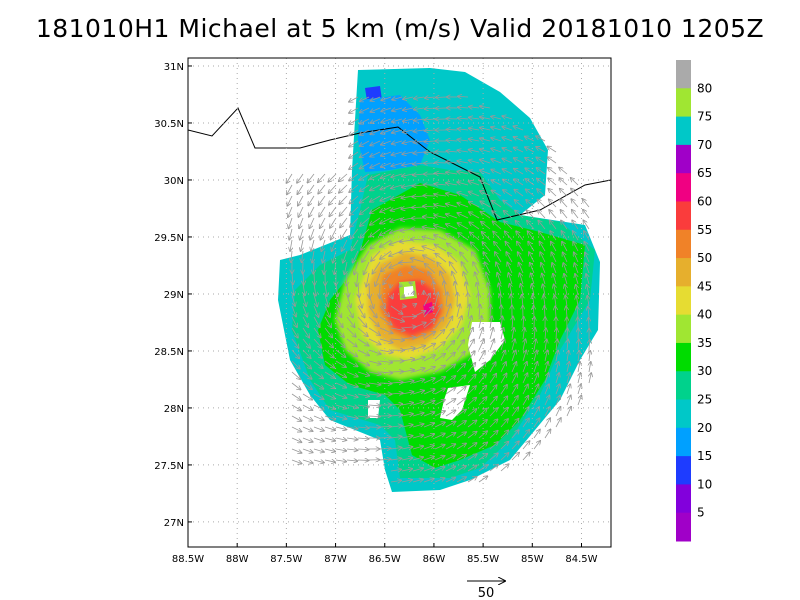 The width and height of the screenshot is (800, 600). What do you see at coordinates (399, 164) in the screenshot?
I see `coastline` at bounding box center [399, 164].